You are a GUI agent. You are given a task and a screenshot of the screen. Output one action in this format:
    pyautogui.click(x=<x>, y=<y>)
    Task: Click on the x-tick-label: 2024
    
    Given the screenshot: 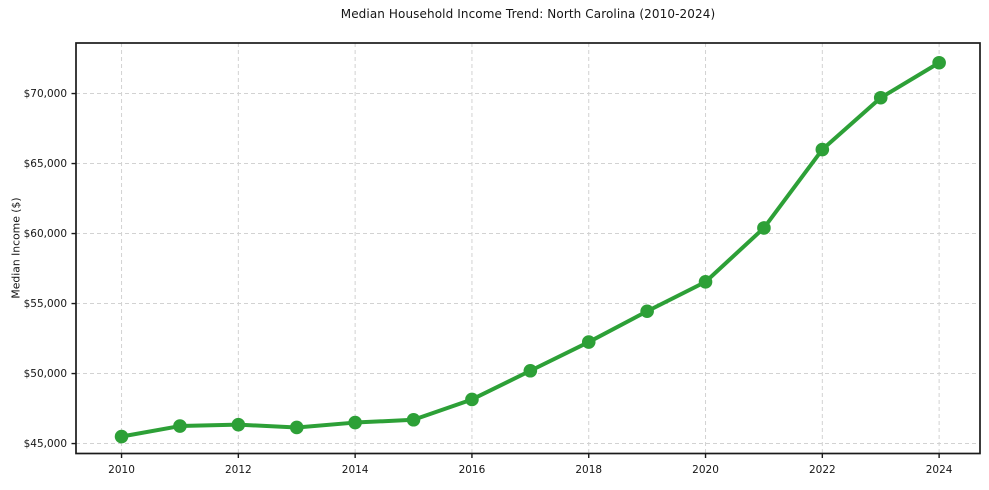 What is the action you would take?
    pyautogui.click(x=939, y=470)
    